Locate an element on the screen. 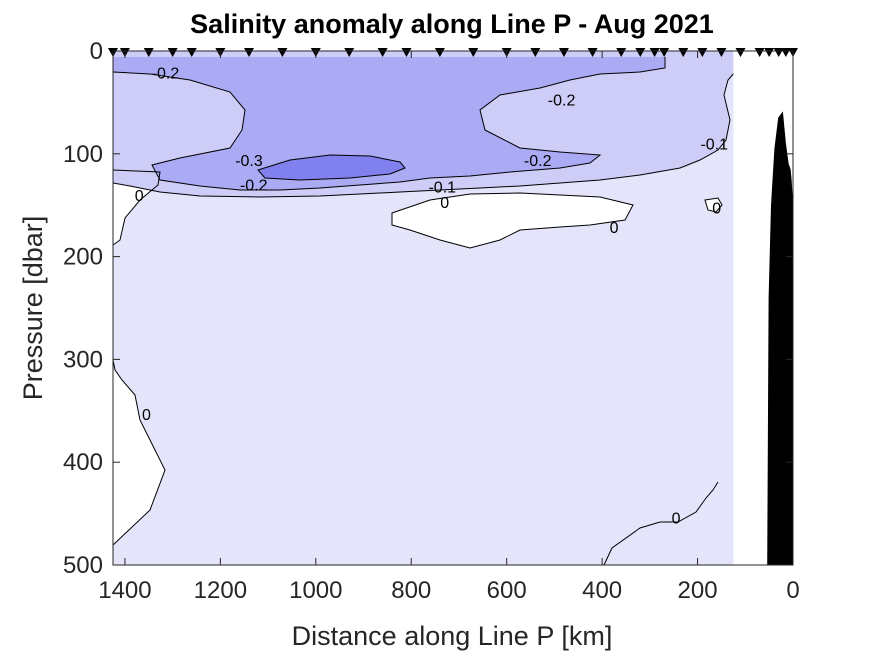 The height and width of the screenshot is (656, 875). y-tick-label: 400 is located at coordinates (83, 462).